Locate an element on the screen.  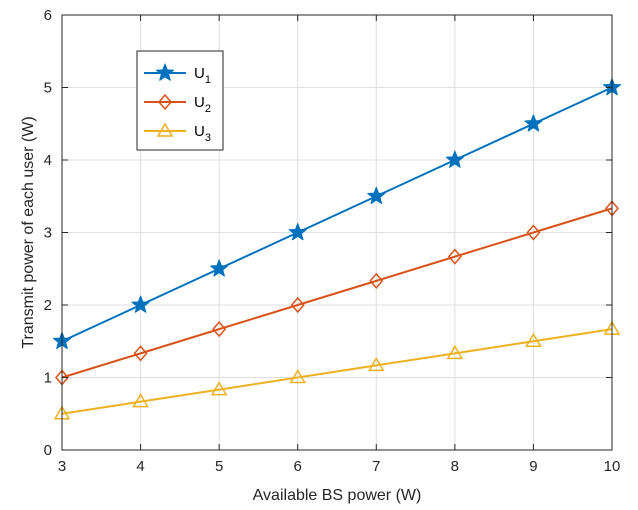
x-axis-label: Available BS power (W) is located at coordinates (337, 495).